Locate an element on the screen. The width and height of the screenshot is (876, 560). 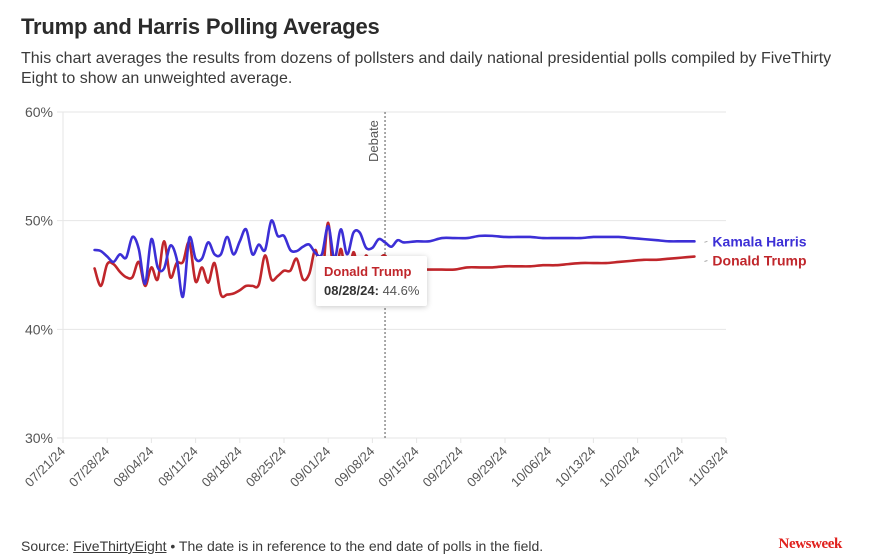
x-tick-label: 10/27/24 is located at coordinates (664, 467).